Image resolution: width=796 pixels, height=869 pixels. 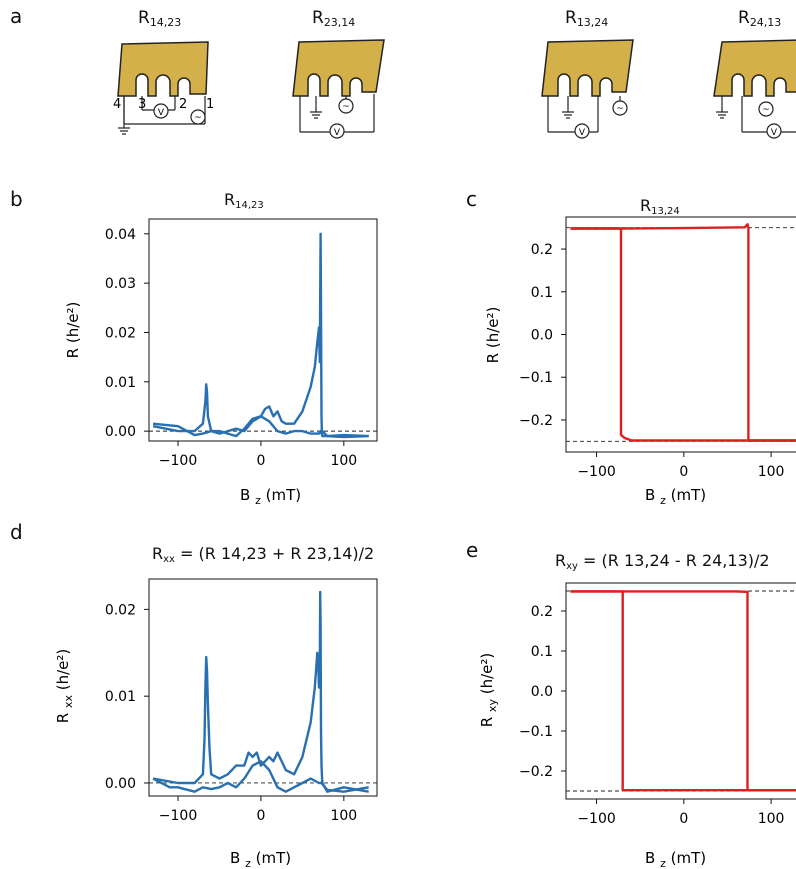 I want to click on panel-letter-d: d, so click(x=16, y=532).